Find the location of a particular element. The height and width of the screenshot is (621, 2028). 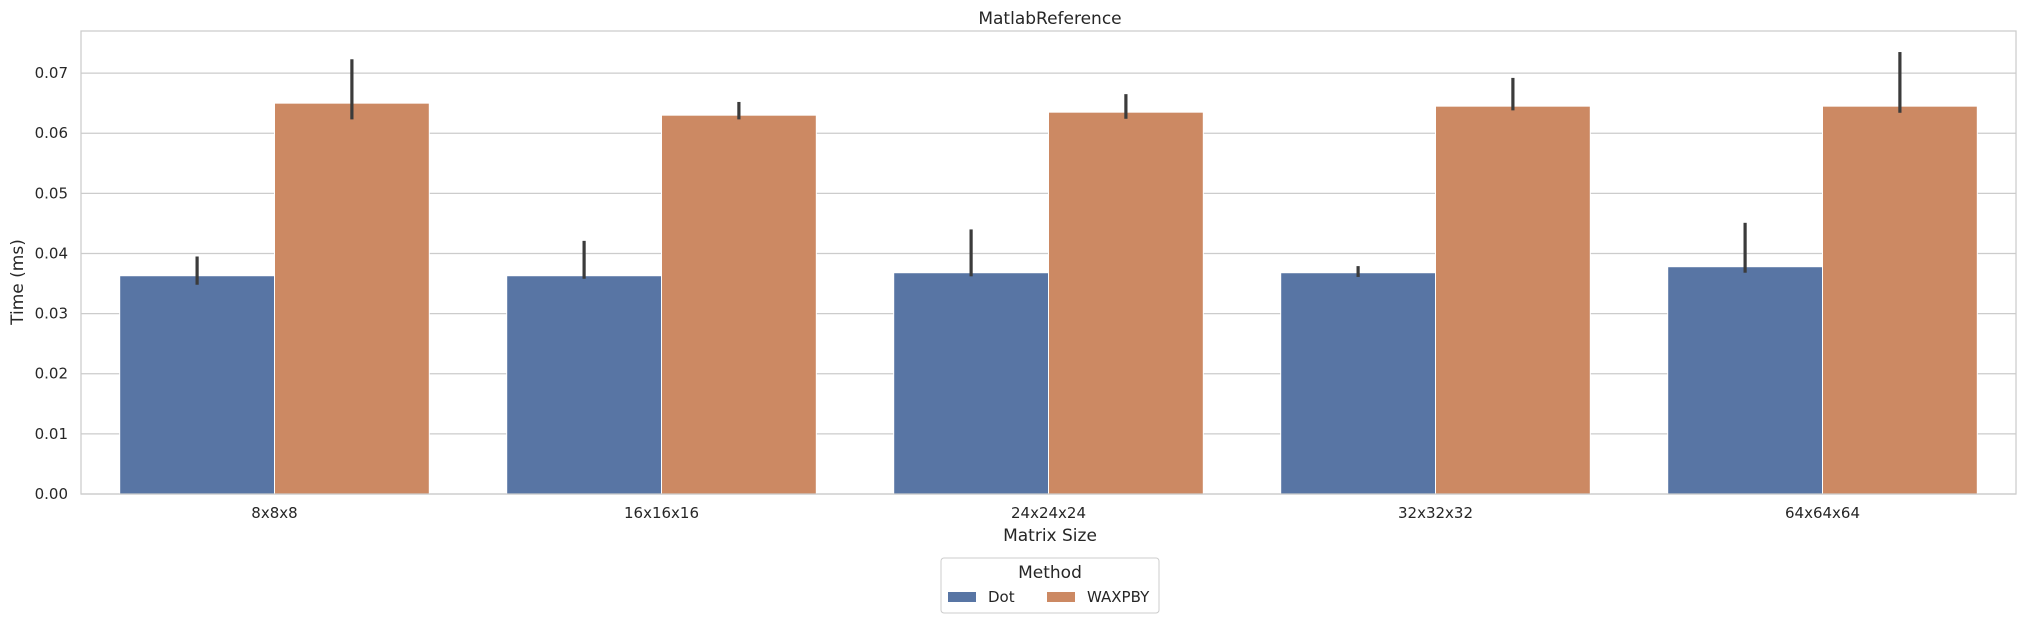

x-axis-ticks: 8x8x8 16x16x16 24x24x24 32x32x32 64x64x64 is located at coordinates (1055, 513).